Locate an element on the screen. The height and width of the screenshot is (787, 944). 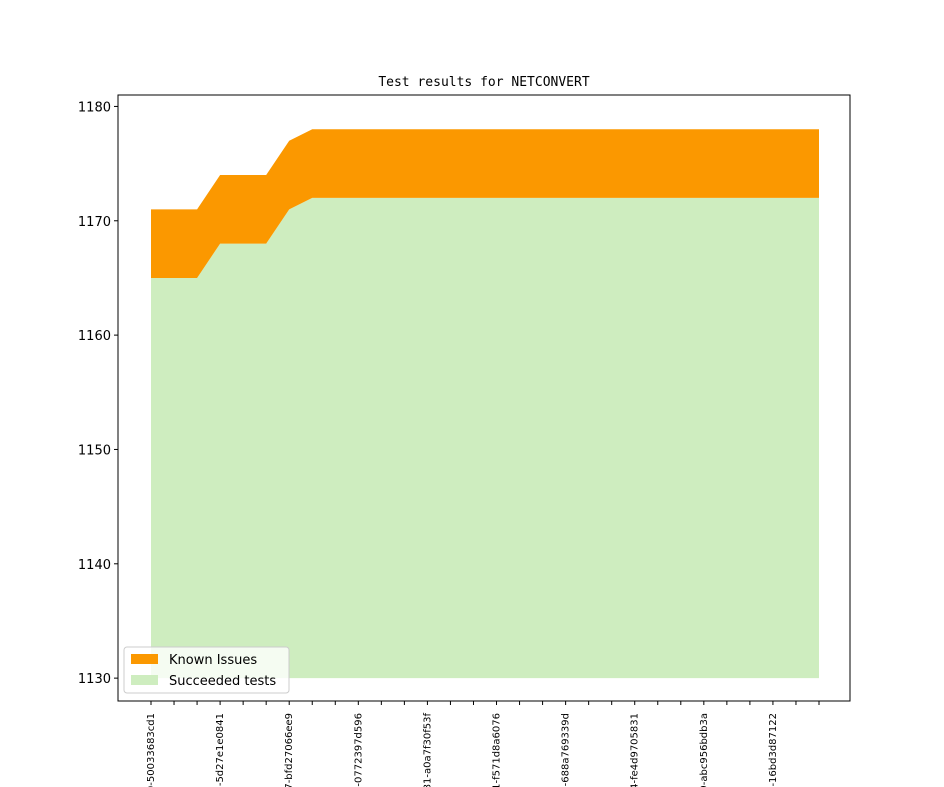
y-tick-label: 1130 is located at coordinates (94, 679).